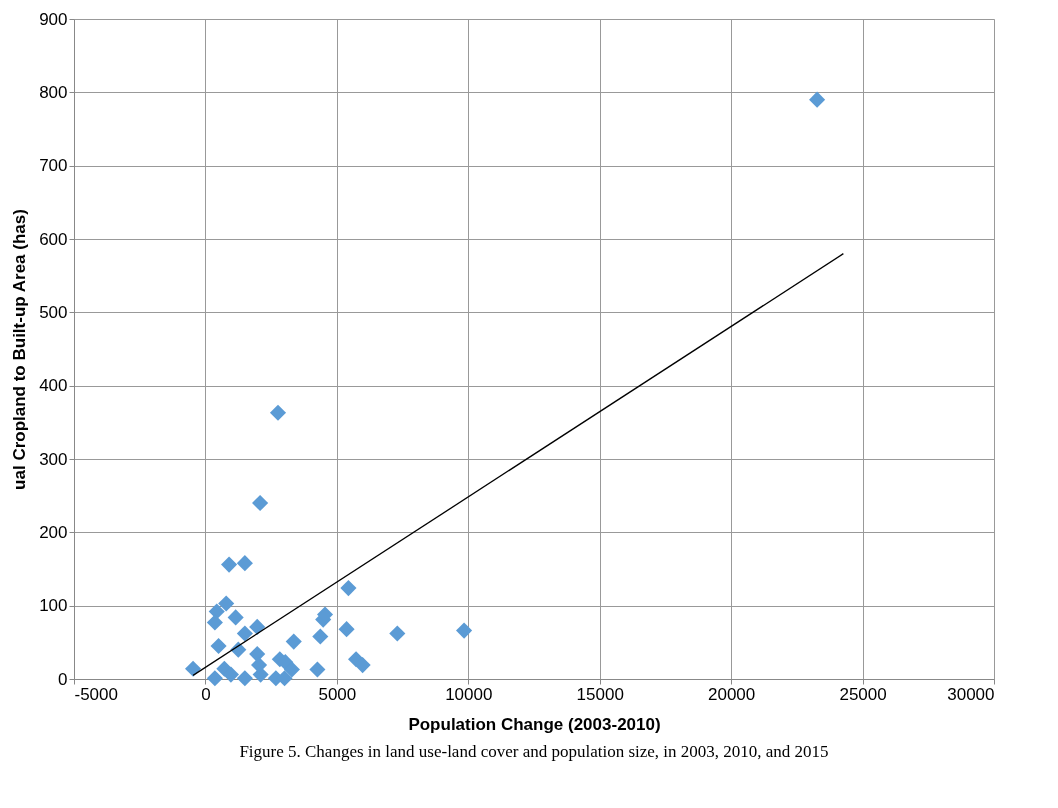 Image resolution: width=1058 pixels, height=808 pixels. Describe the element at coordinates (971, 694) in the screenshot. I see `x-tick-label: 30000` at that location.